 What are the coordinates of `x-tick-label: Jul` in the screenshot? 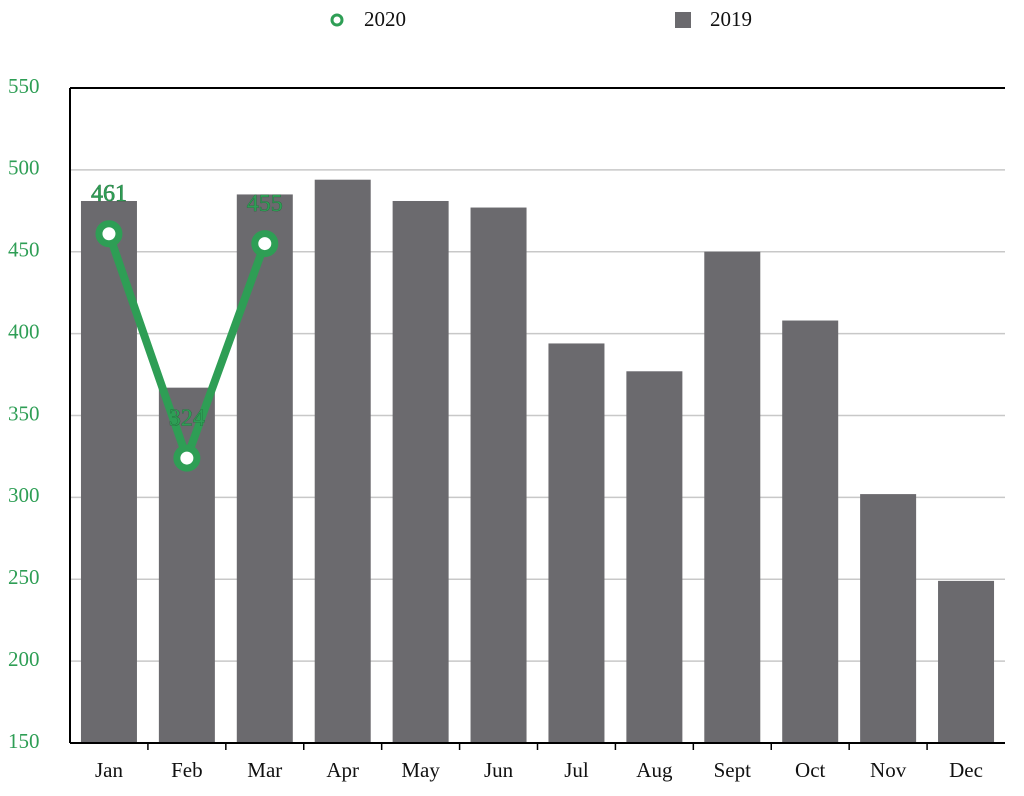 It's located at (576, 770).